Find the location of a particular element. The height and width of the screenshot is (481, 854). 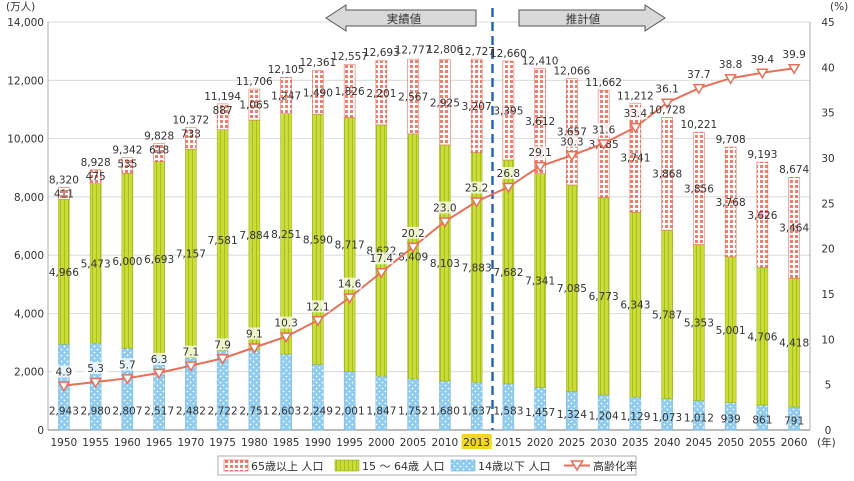

legend-label-15-64: 15 ～ 64歳 人口 is located at coordinates (403, 466).